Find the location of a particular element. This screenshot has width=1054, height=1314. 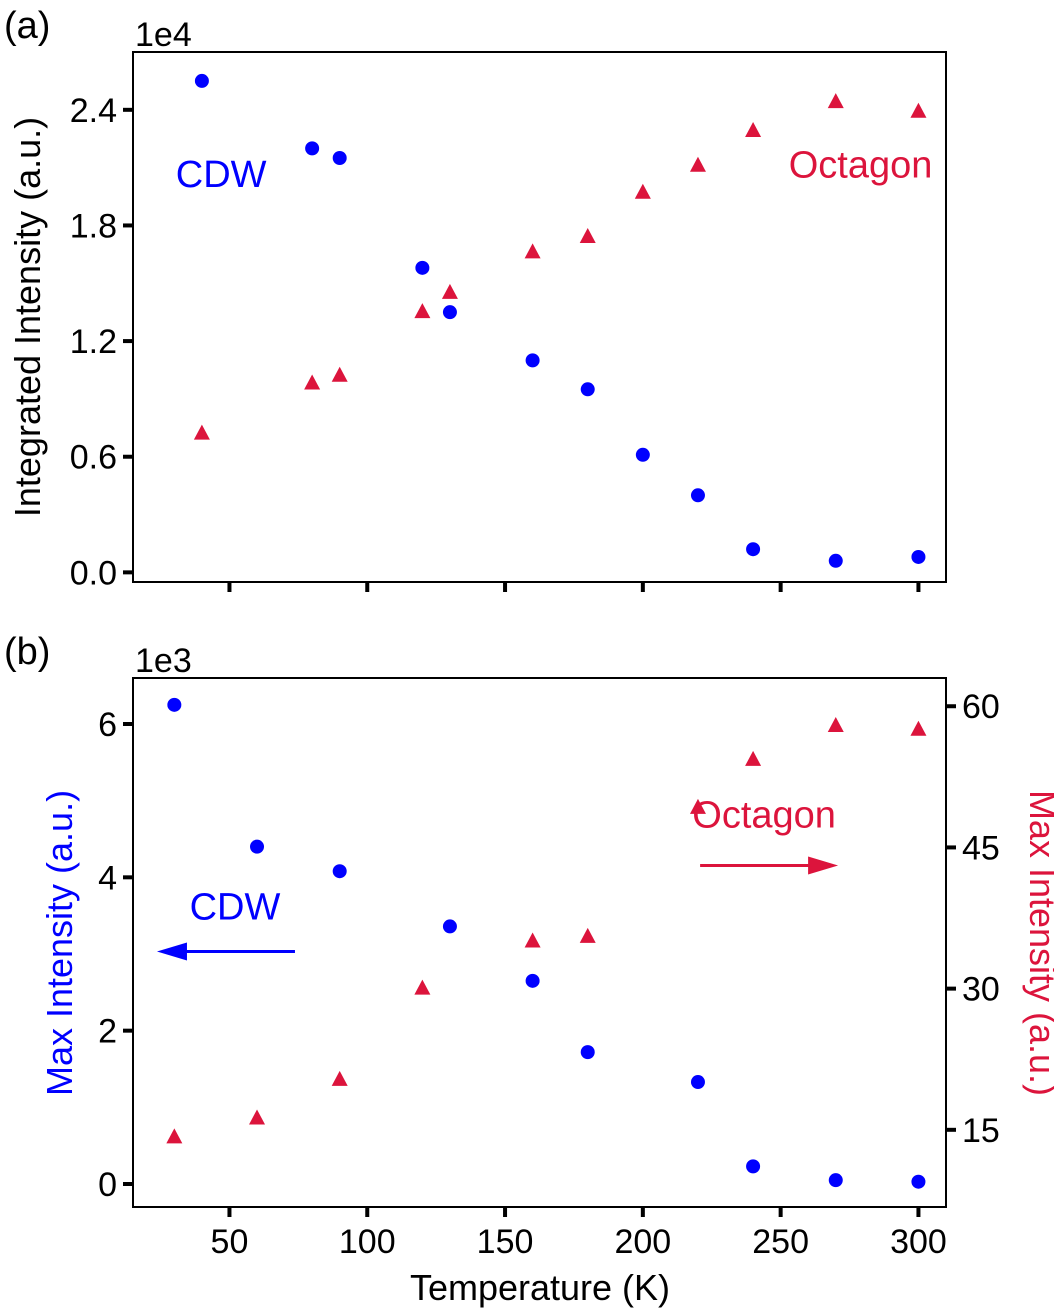

panel-label: (b) is located at coordinates (27, 652).